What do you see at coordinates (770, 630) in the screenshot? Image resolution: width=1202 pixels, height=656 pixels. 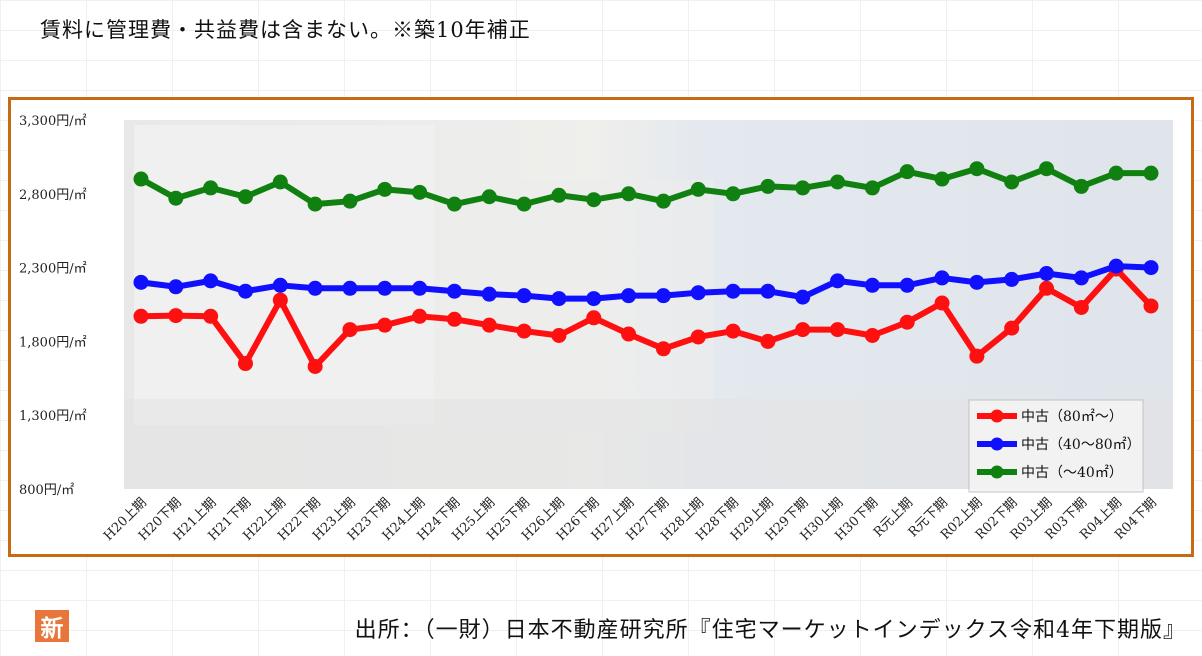 I see `source-citation: 出所：（一財）日本不動産研究所『住宅マーケットインデックス令和4年下期版』` at bounding box center [770, 630].